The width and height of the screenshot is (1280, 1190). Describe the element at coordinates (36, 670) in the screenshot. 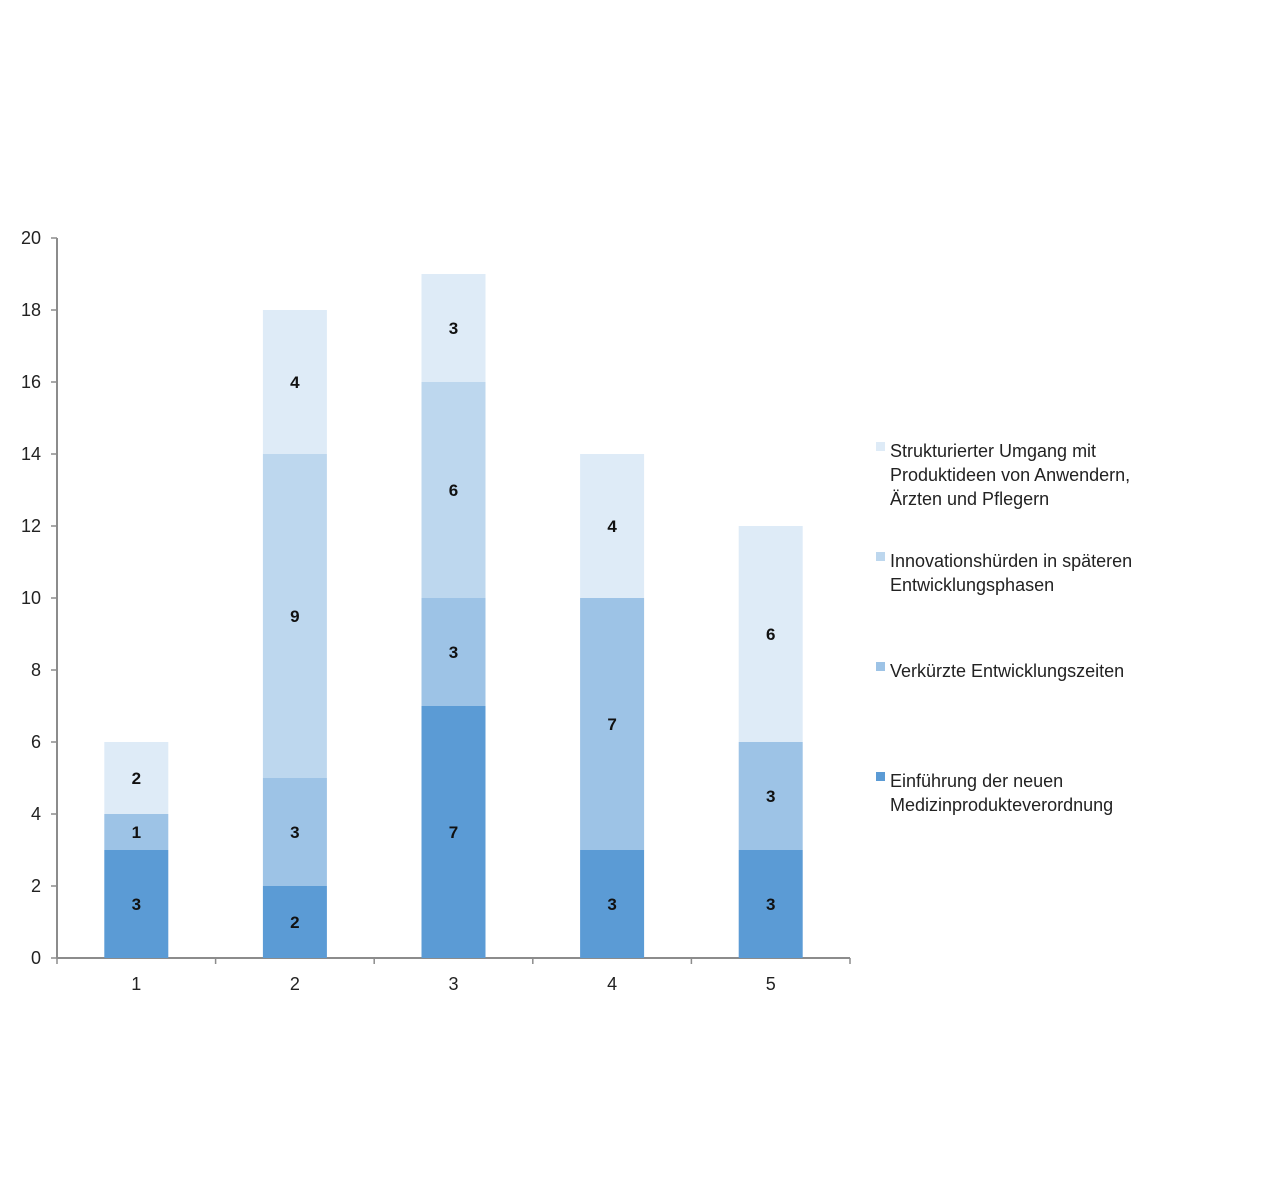

I see `y-tick-label: 8` at that location.